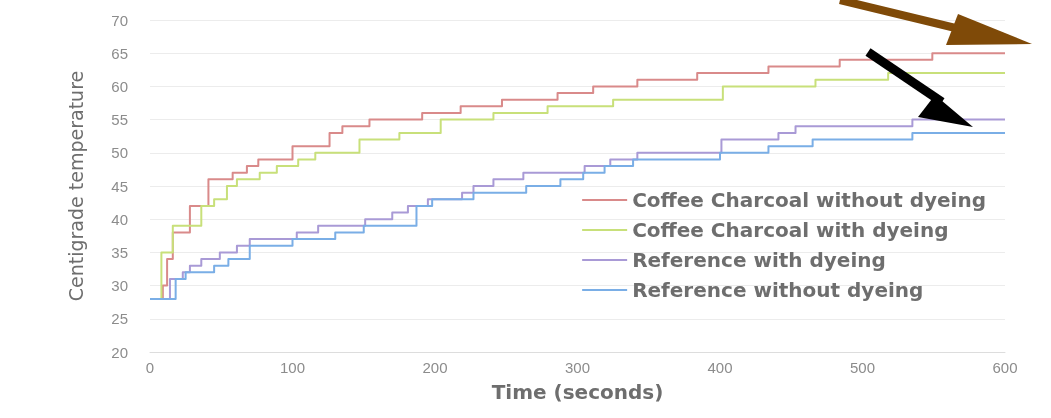 The image size is (1051, 418). I want to click on y-tick-label: 45, so click(119, 186).